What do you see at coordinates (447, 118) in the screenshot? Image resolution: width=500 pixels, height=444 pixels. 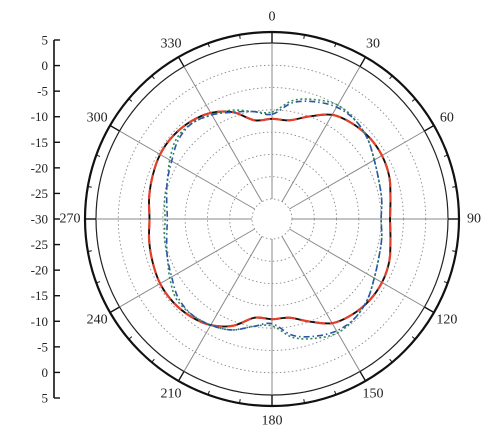 I see `angle-tick-label: 60` at bounding box center [447, 118].